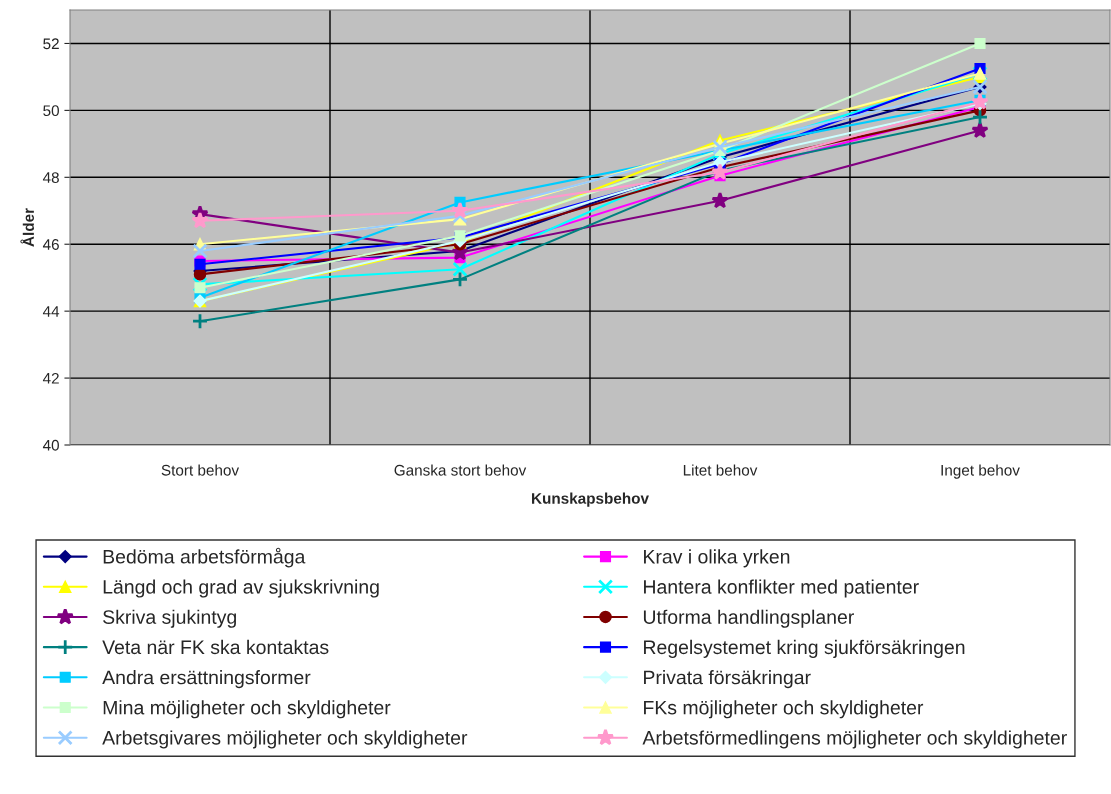 This screenshot has height=794, width=1111. What do you see at coordinates (206, 679) in the screenshot?
I see `legend-label: Andra ersättningsformer` at bounding box center [206, 679].